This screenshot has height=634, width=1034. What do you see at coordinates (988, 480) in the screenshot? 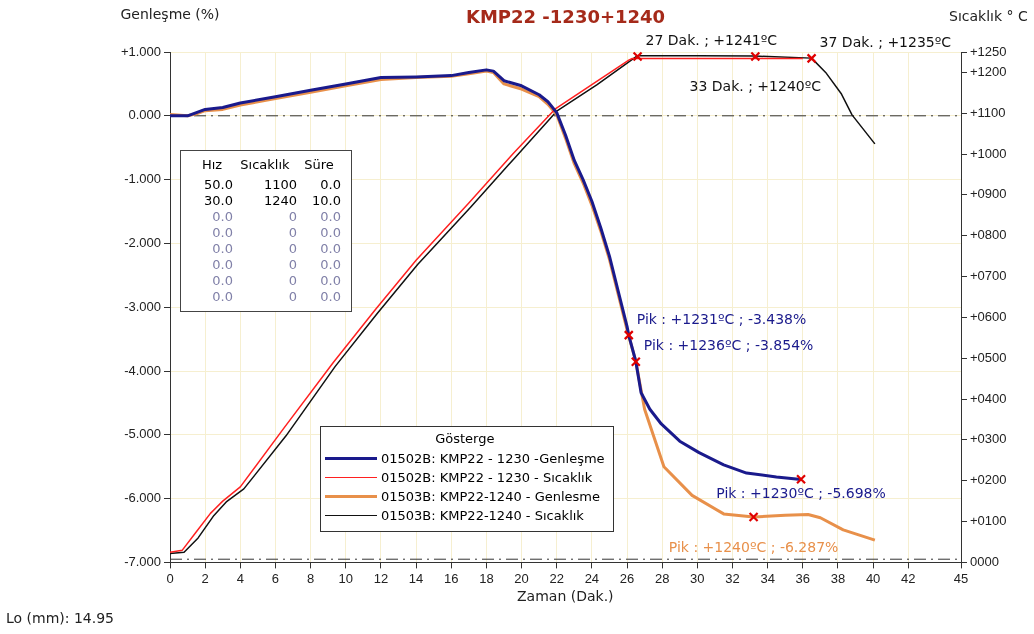
I see `y2-tick-label: +0200` at bounding box center [988, 480].